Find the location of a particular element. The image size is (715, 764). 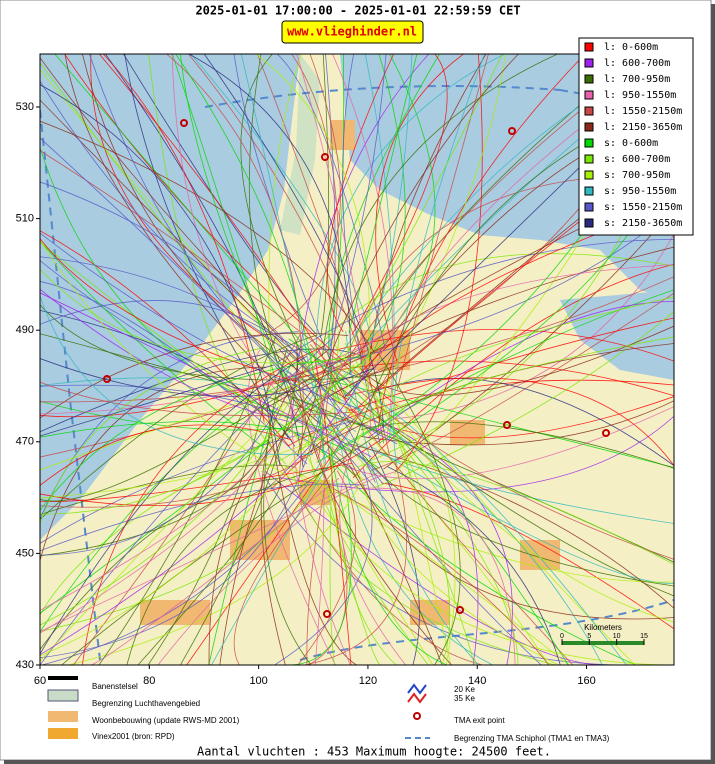

badge: www.vlieghinder.nl is located at coordinates (352, 32).